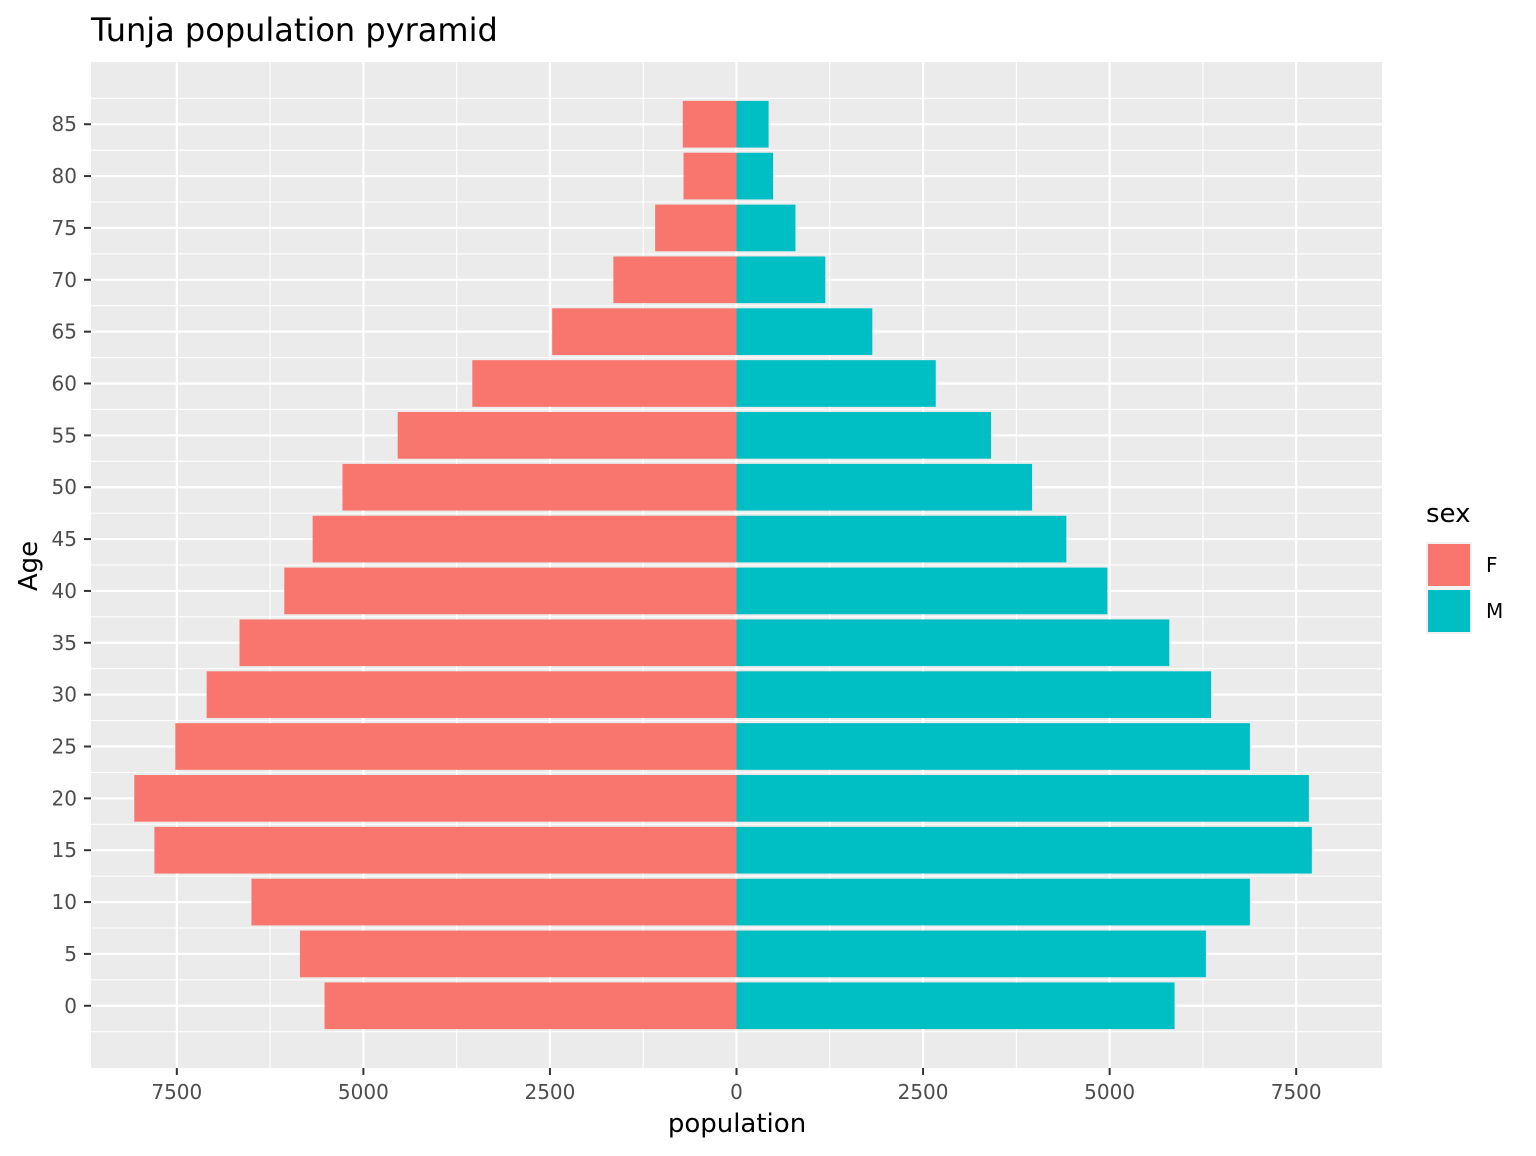 The width and height of the screenshot is (1536, 1156). I want to click on y-tick-label: 50, so click(64, 487).